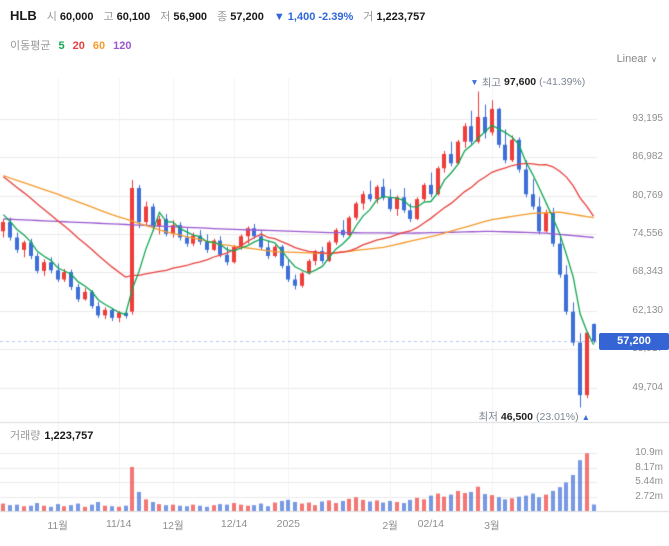 Image resolution: width=669 pixels, height=546 pixels. I want to click on stock-symbol: HLB, so click(23, 15).